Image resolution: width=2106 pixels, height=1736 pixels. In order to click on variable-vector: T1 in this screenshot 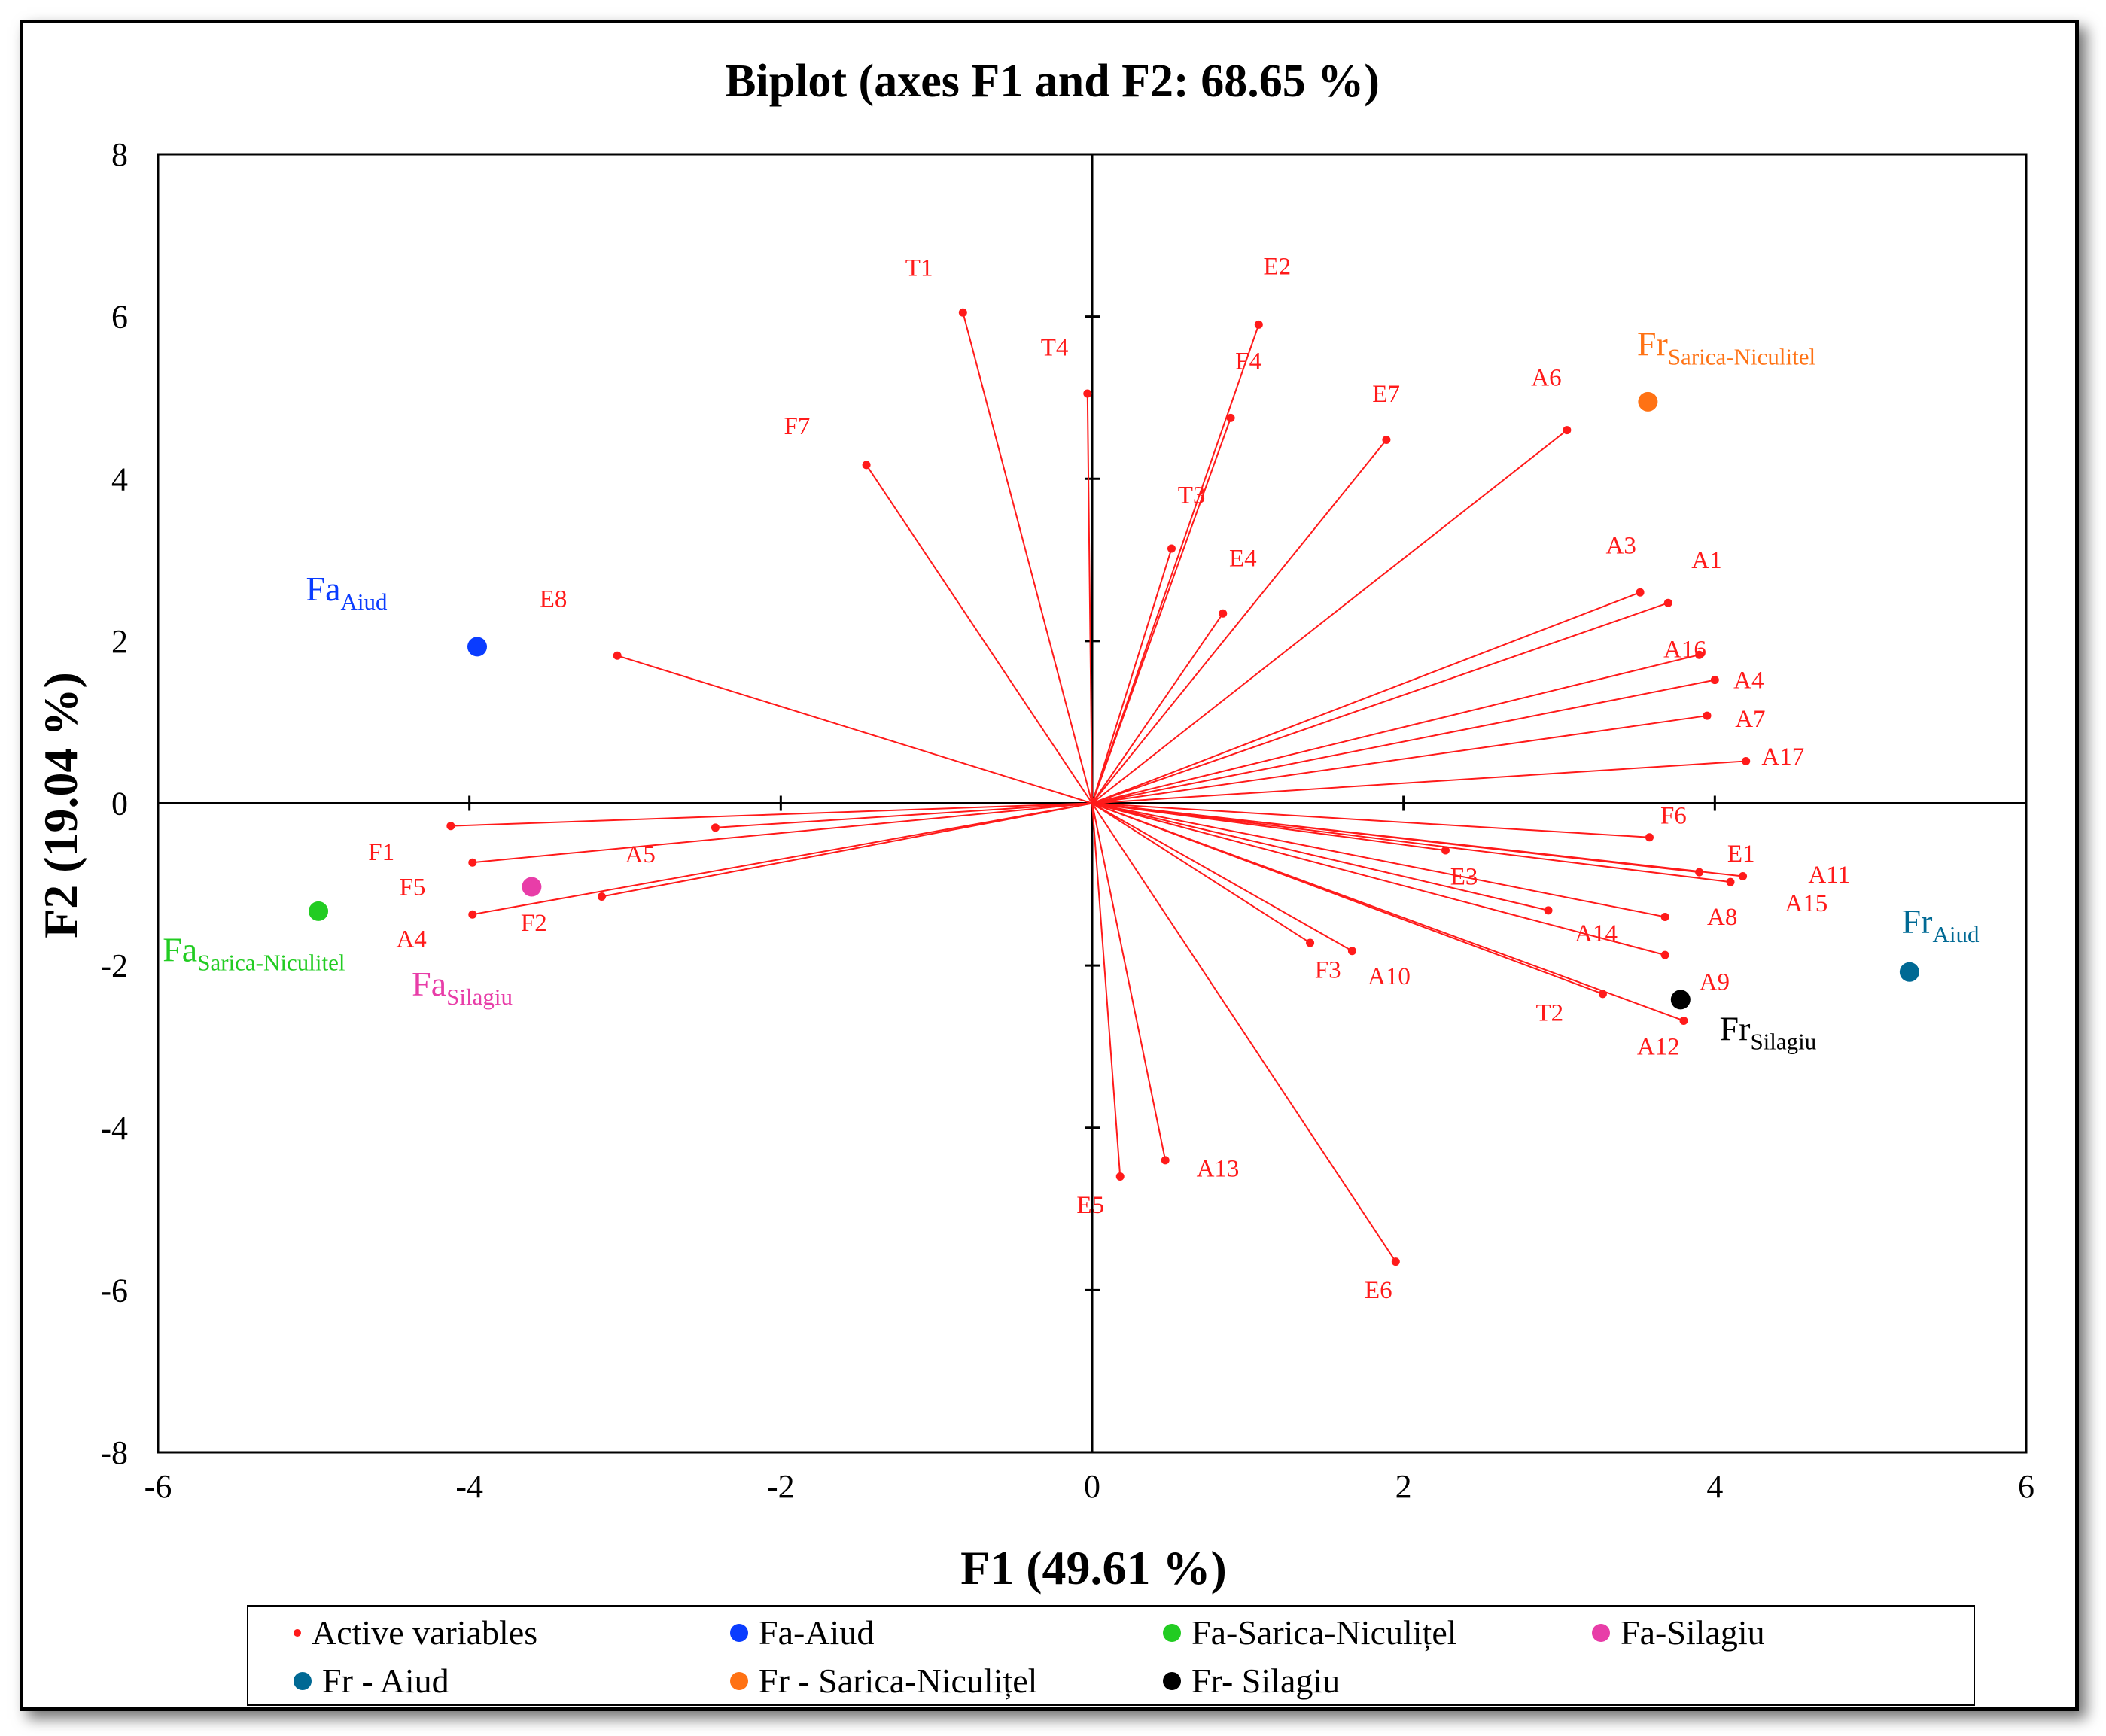, I will do `click(999, 529)`.